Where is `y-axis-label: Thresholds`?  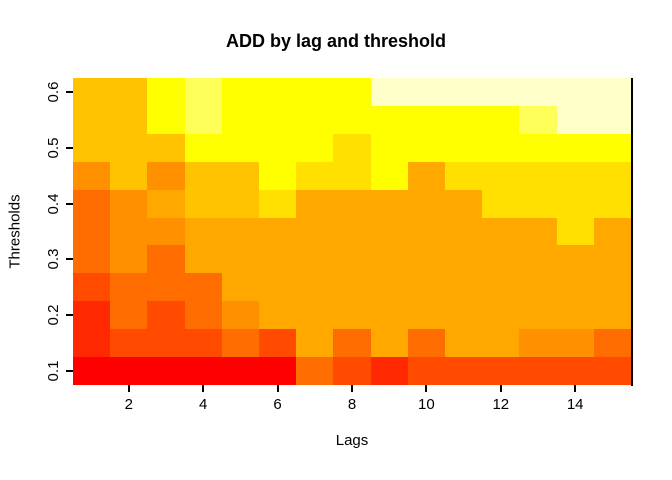
y-axis-label: Thresholds is located at coordinates (15, 231).